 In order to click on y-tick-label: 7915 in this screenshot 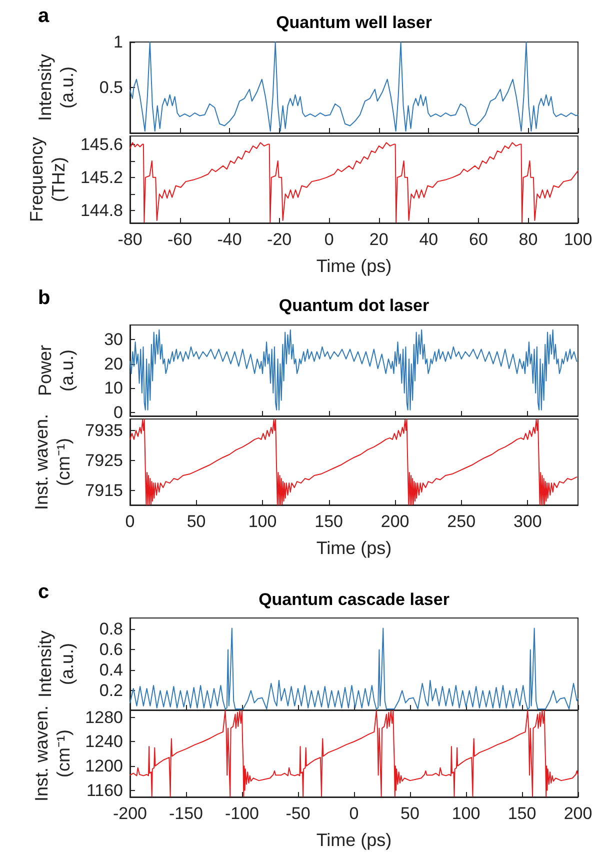, I will do `click(104, 490)`.